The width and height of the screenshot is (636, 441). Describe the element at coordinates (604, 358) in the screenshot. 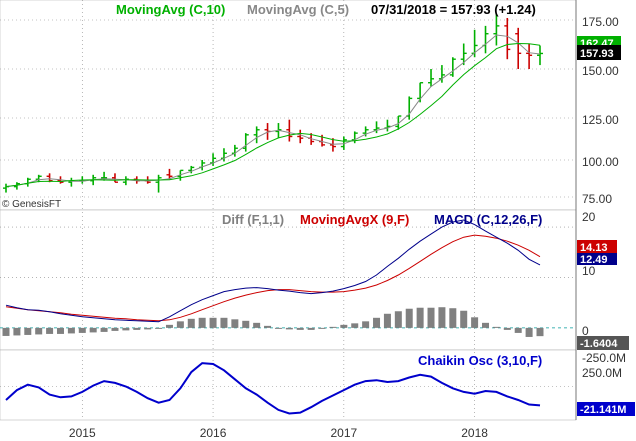

I see `chaikin-y-tick: -250.0M` at that location.